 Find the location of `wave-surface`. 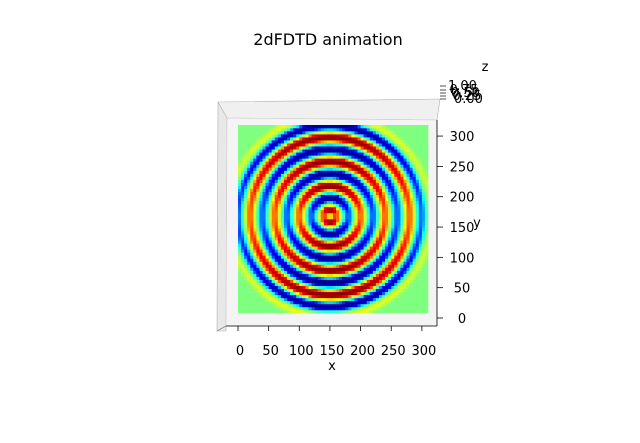

wave-surface is located at coordinates (333, 219).